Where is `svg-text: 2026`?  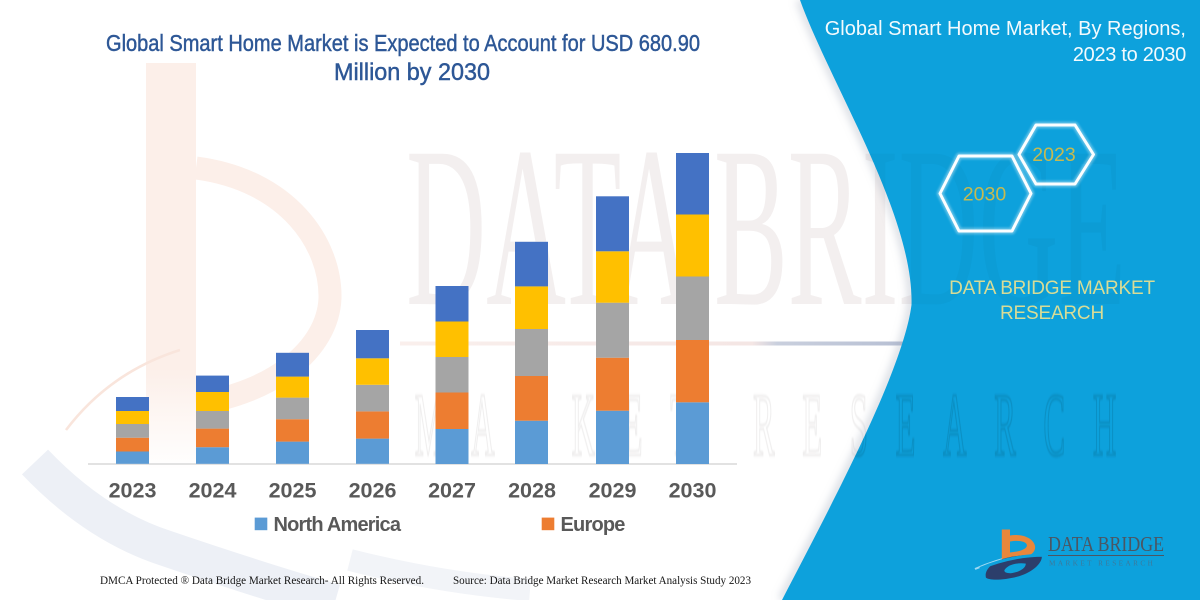 svg-text: 2026 is located at coordinates (373, 491).